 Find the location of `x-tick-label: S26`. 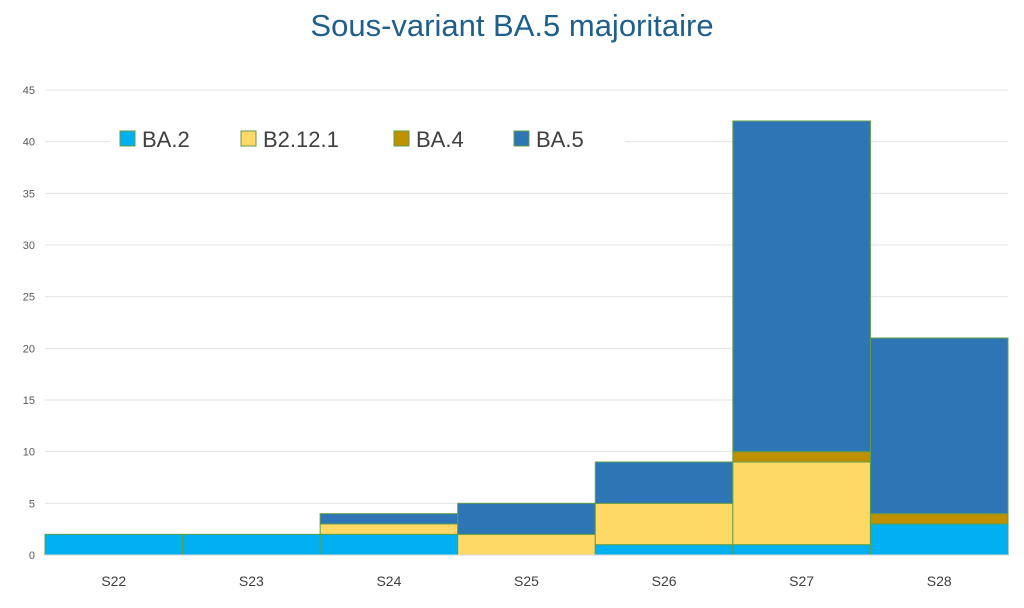

x-tick-label: S26 is located at coordinates (664, 581).